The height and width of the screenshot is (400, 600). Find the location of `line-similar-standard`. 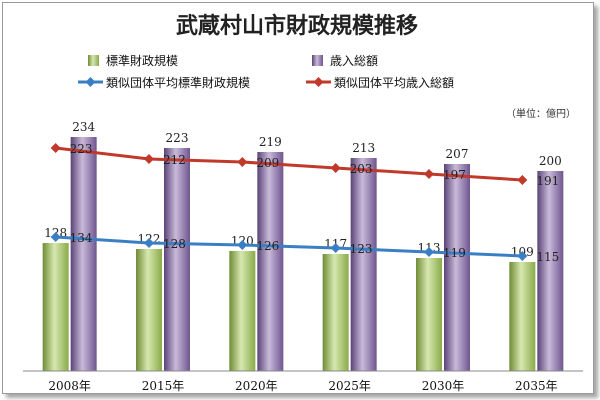

line-similar-standard is located at coordinates (289, 246).